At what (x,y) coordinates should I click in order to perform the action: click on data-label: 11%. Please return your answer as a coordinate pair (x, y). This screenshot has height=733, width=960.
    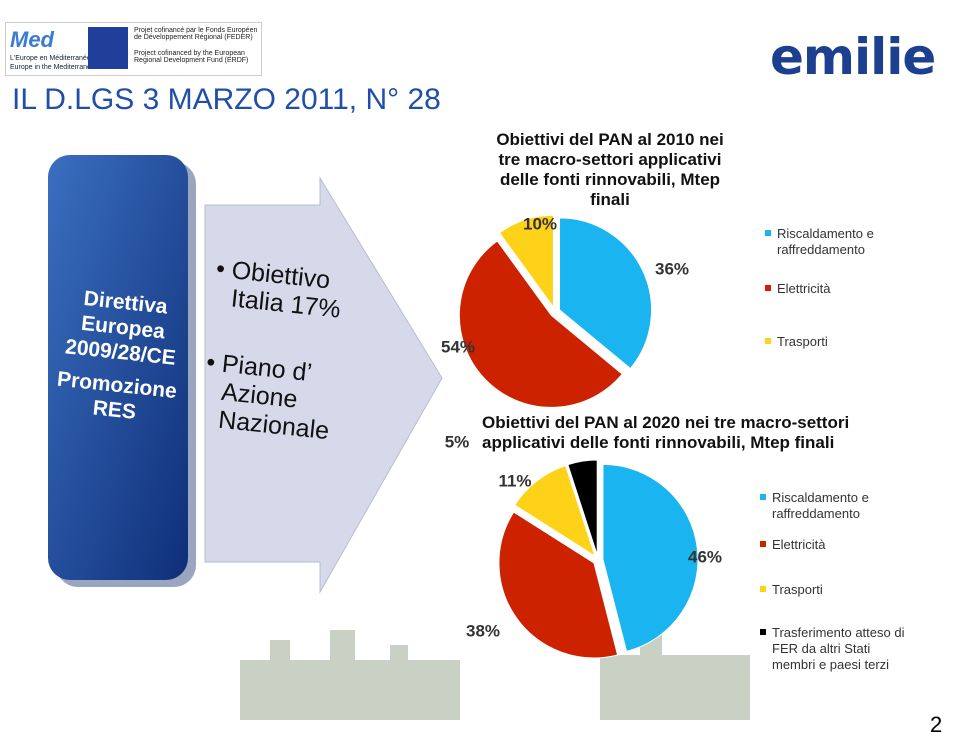
    Looking at the image, I should click on (514, 480).